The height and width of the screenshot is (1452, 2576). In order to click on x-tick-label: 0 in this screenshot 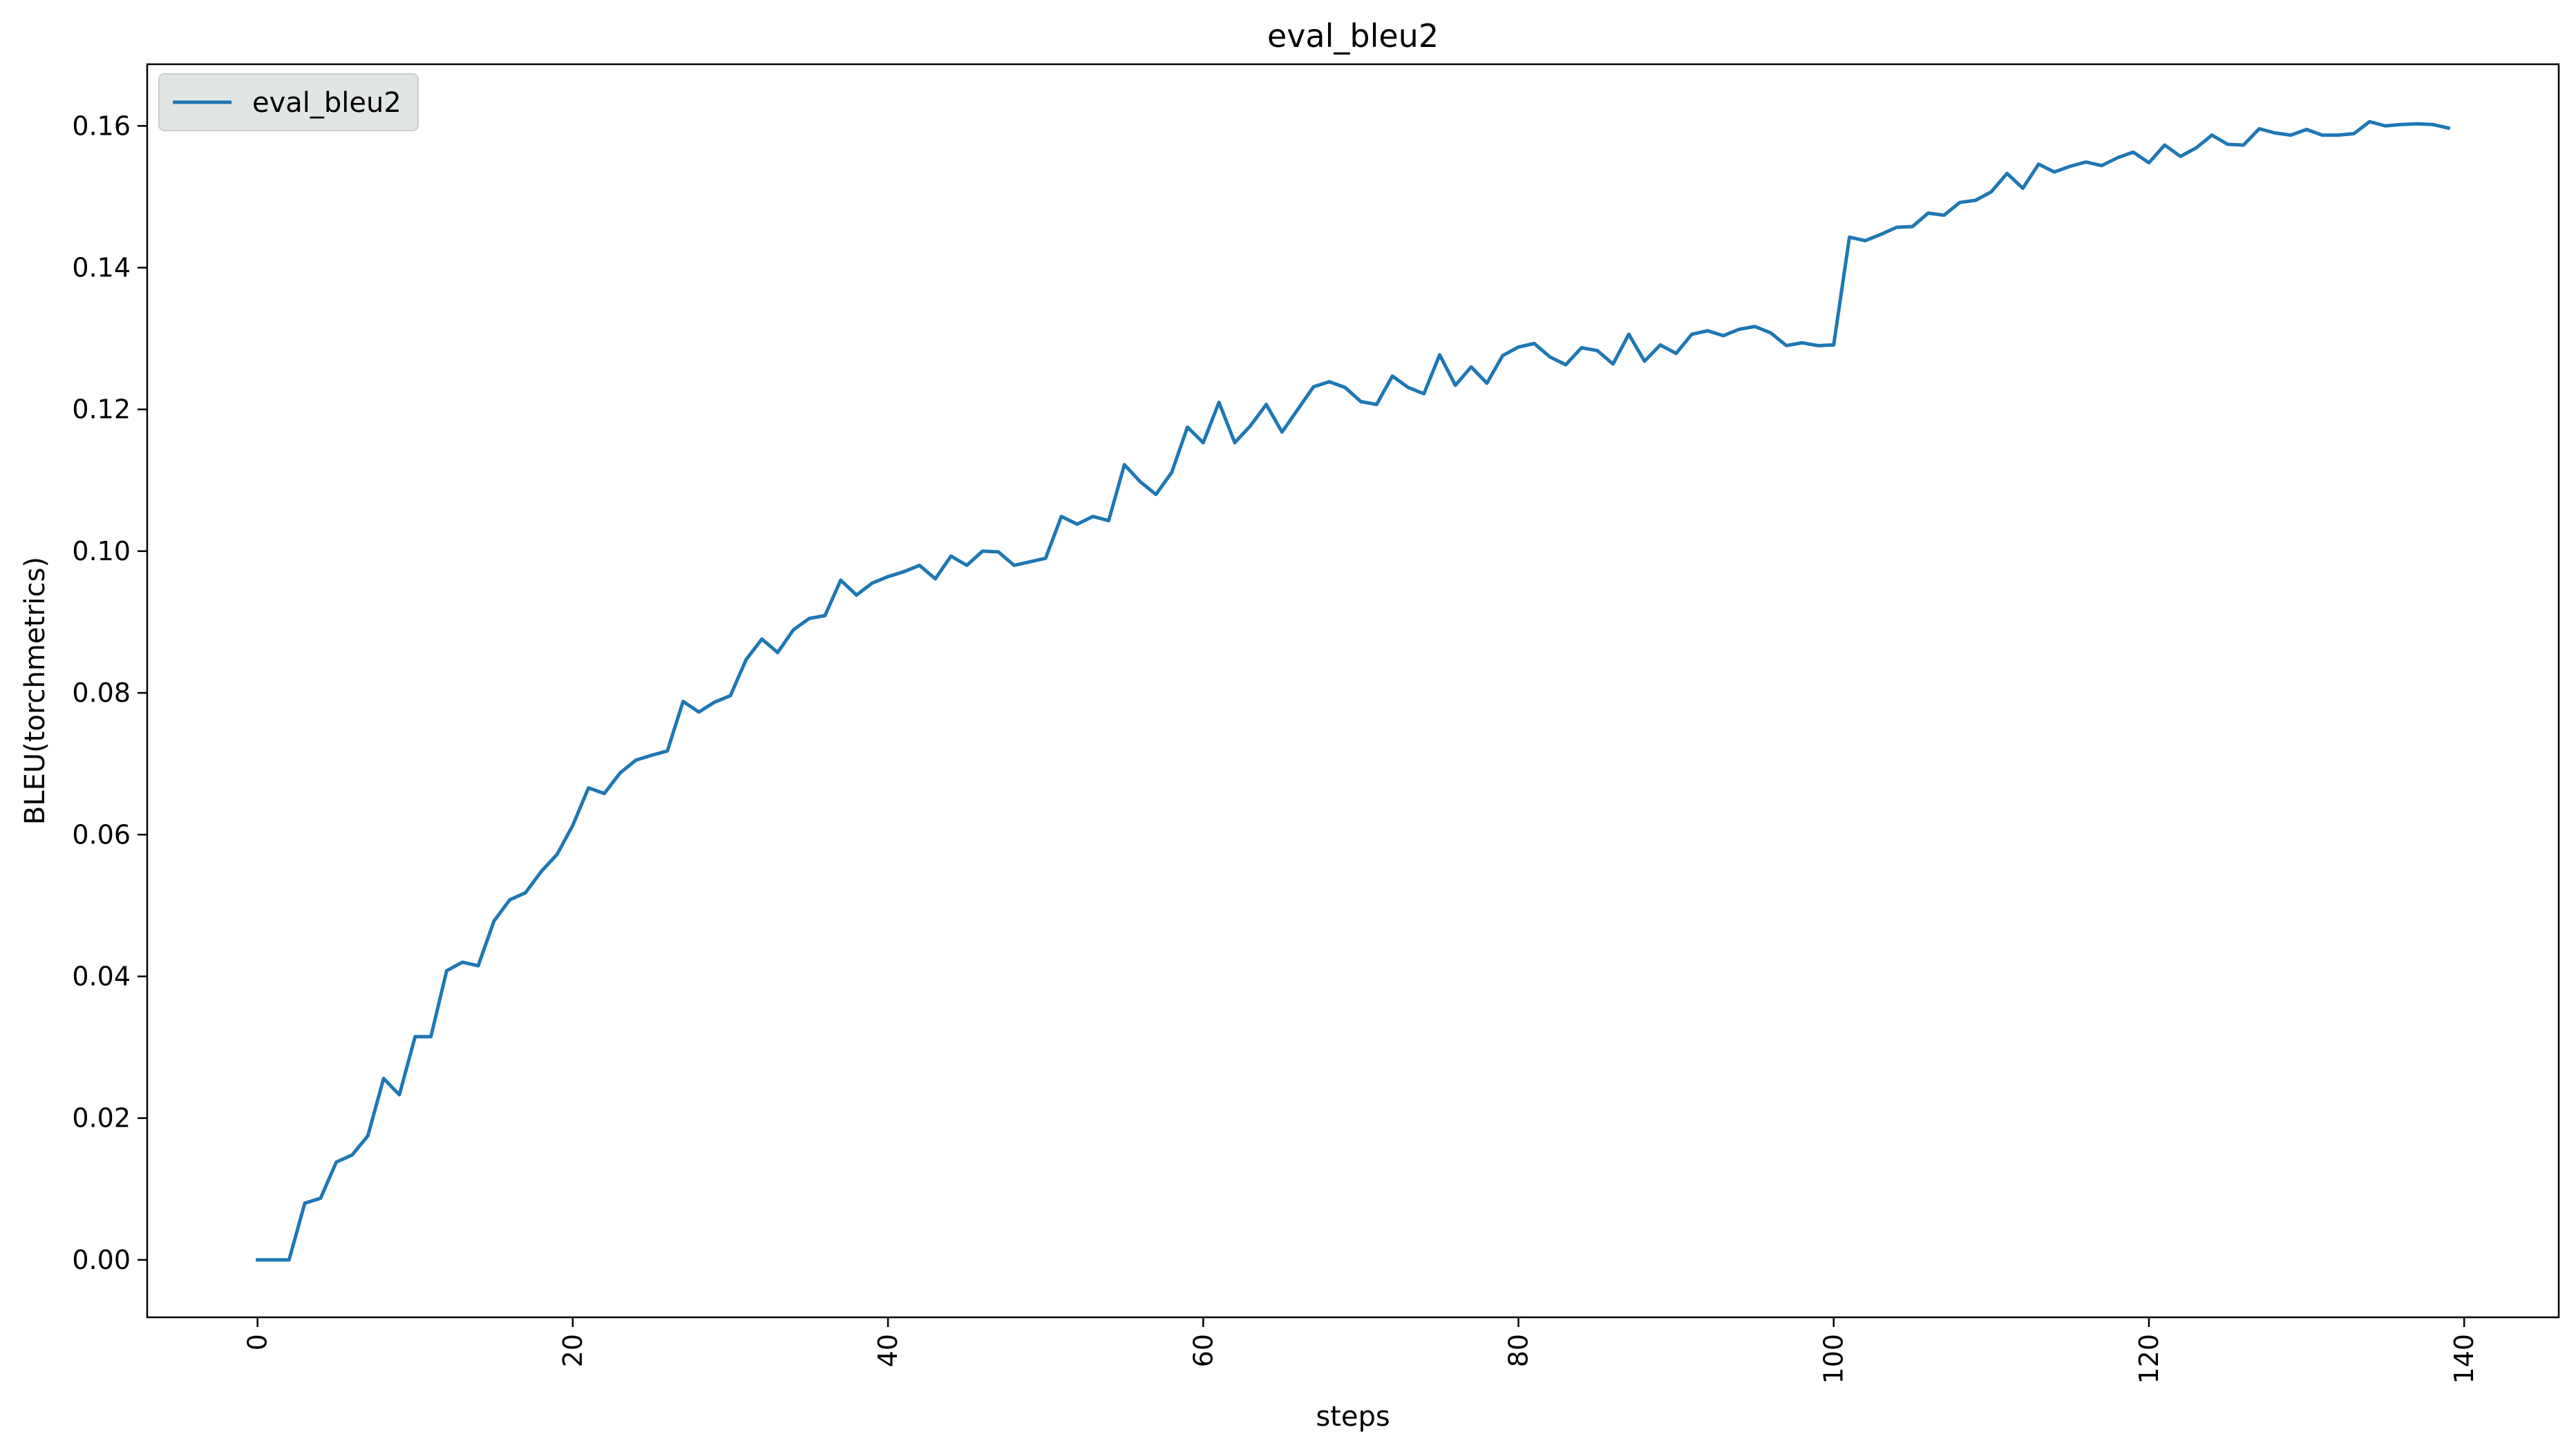, I will do `click(258, 1342)`.